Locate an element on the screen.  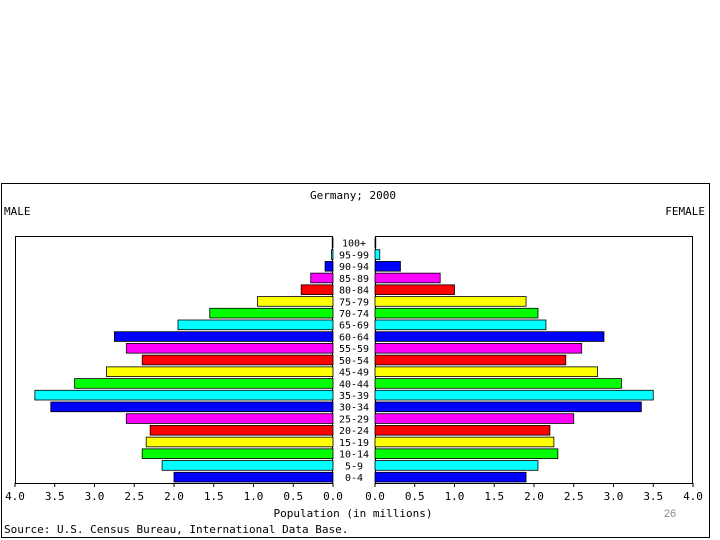
female-tick-label: 1.0 is located at coordinates (455, 496).